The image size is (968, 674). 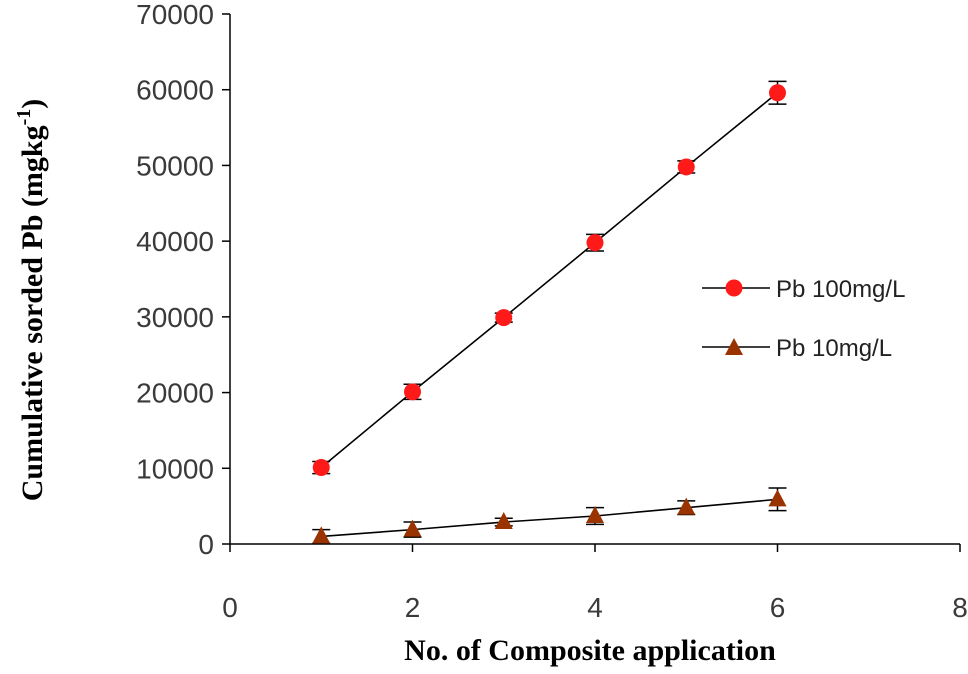 What do you see at coordinates (840, 289) in the screenshot?
I see `legend-label-0: Pb 100mg/L` at bounding box center [840, 289].